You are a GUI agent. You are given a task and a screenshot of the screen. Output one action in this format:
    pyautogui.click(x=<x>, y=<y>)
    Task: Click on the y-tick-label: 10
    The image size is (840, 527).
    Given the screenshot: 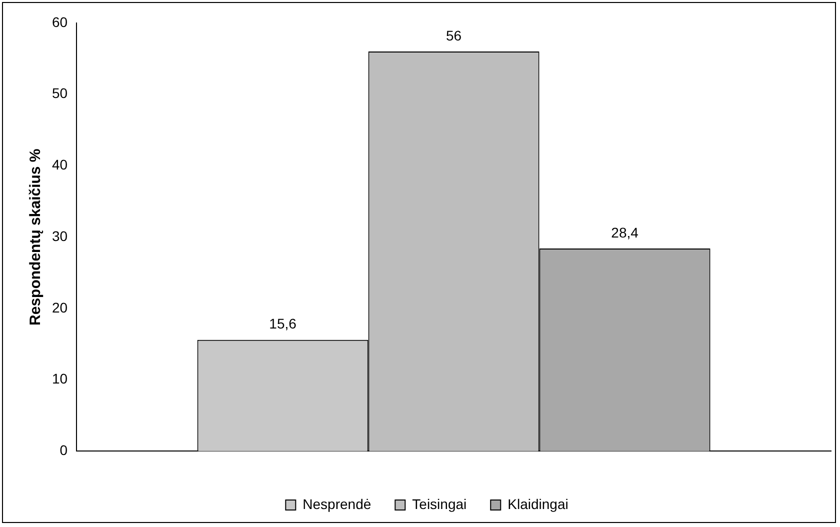 What is the action you would take?
    pyautogui.click(x=60, y=378)
    